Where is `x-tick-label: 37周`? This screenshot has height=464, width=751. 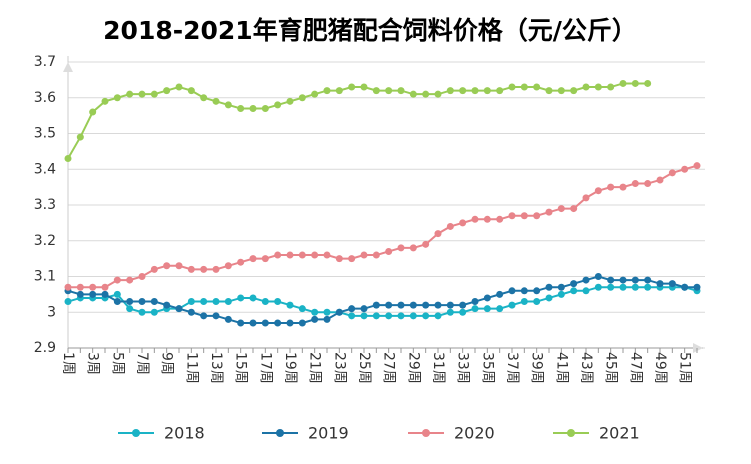 x-tick-label: 37周 is located at coordinates (512, 368).